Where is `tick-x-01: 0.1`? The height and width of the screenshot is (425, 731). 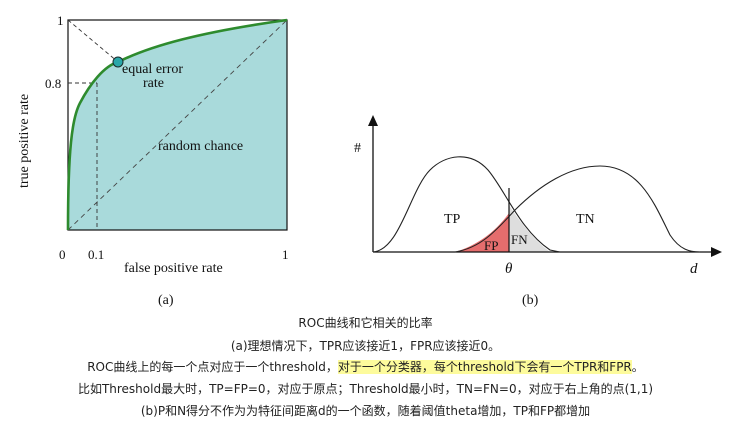
tick-x-01: 0.1 is located at coordinates (96, 254).